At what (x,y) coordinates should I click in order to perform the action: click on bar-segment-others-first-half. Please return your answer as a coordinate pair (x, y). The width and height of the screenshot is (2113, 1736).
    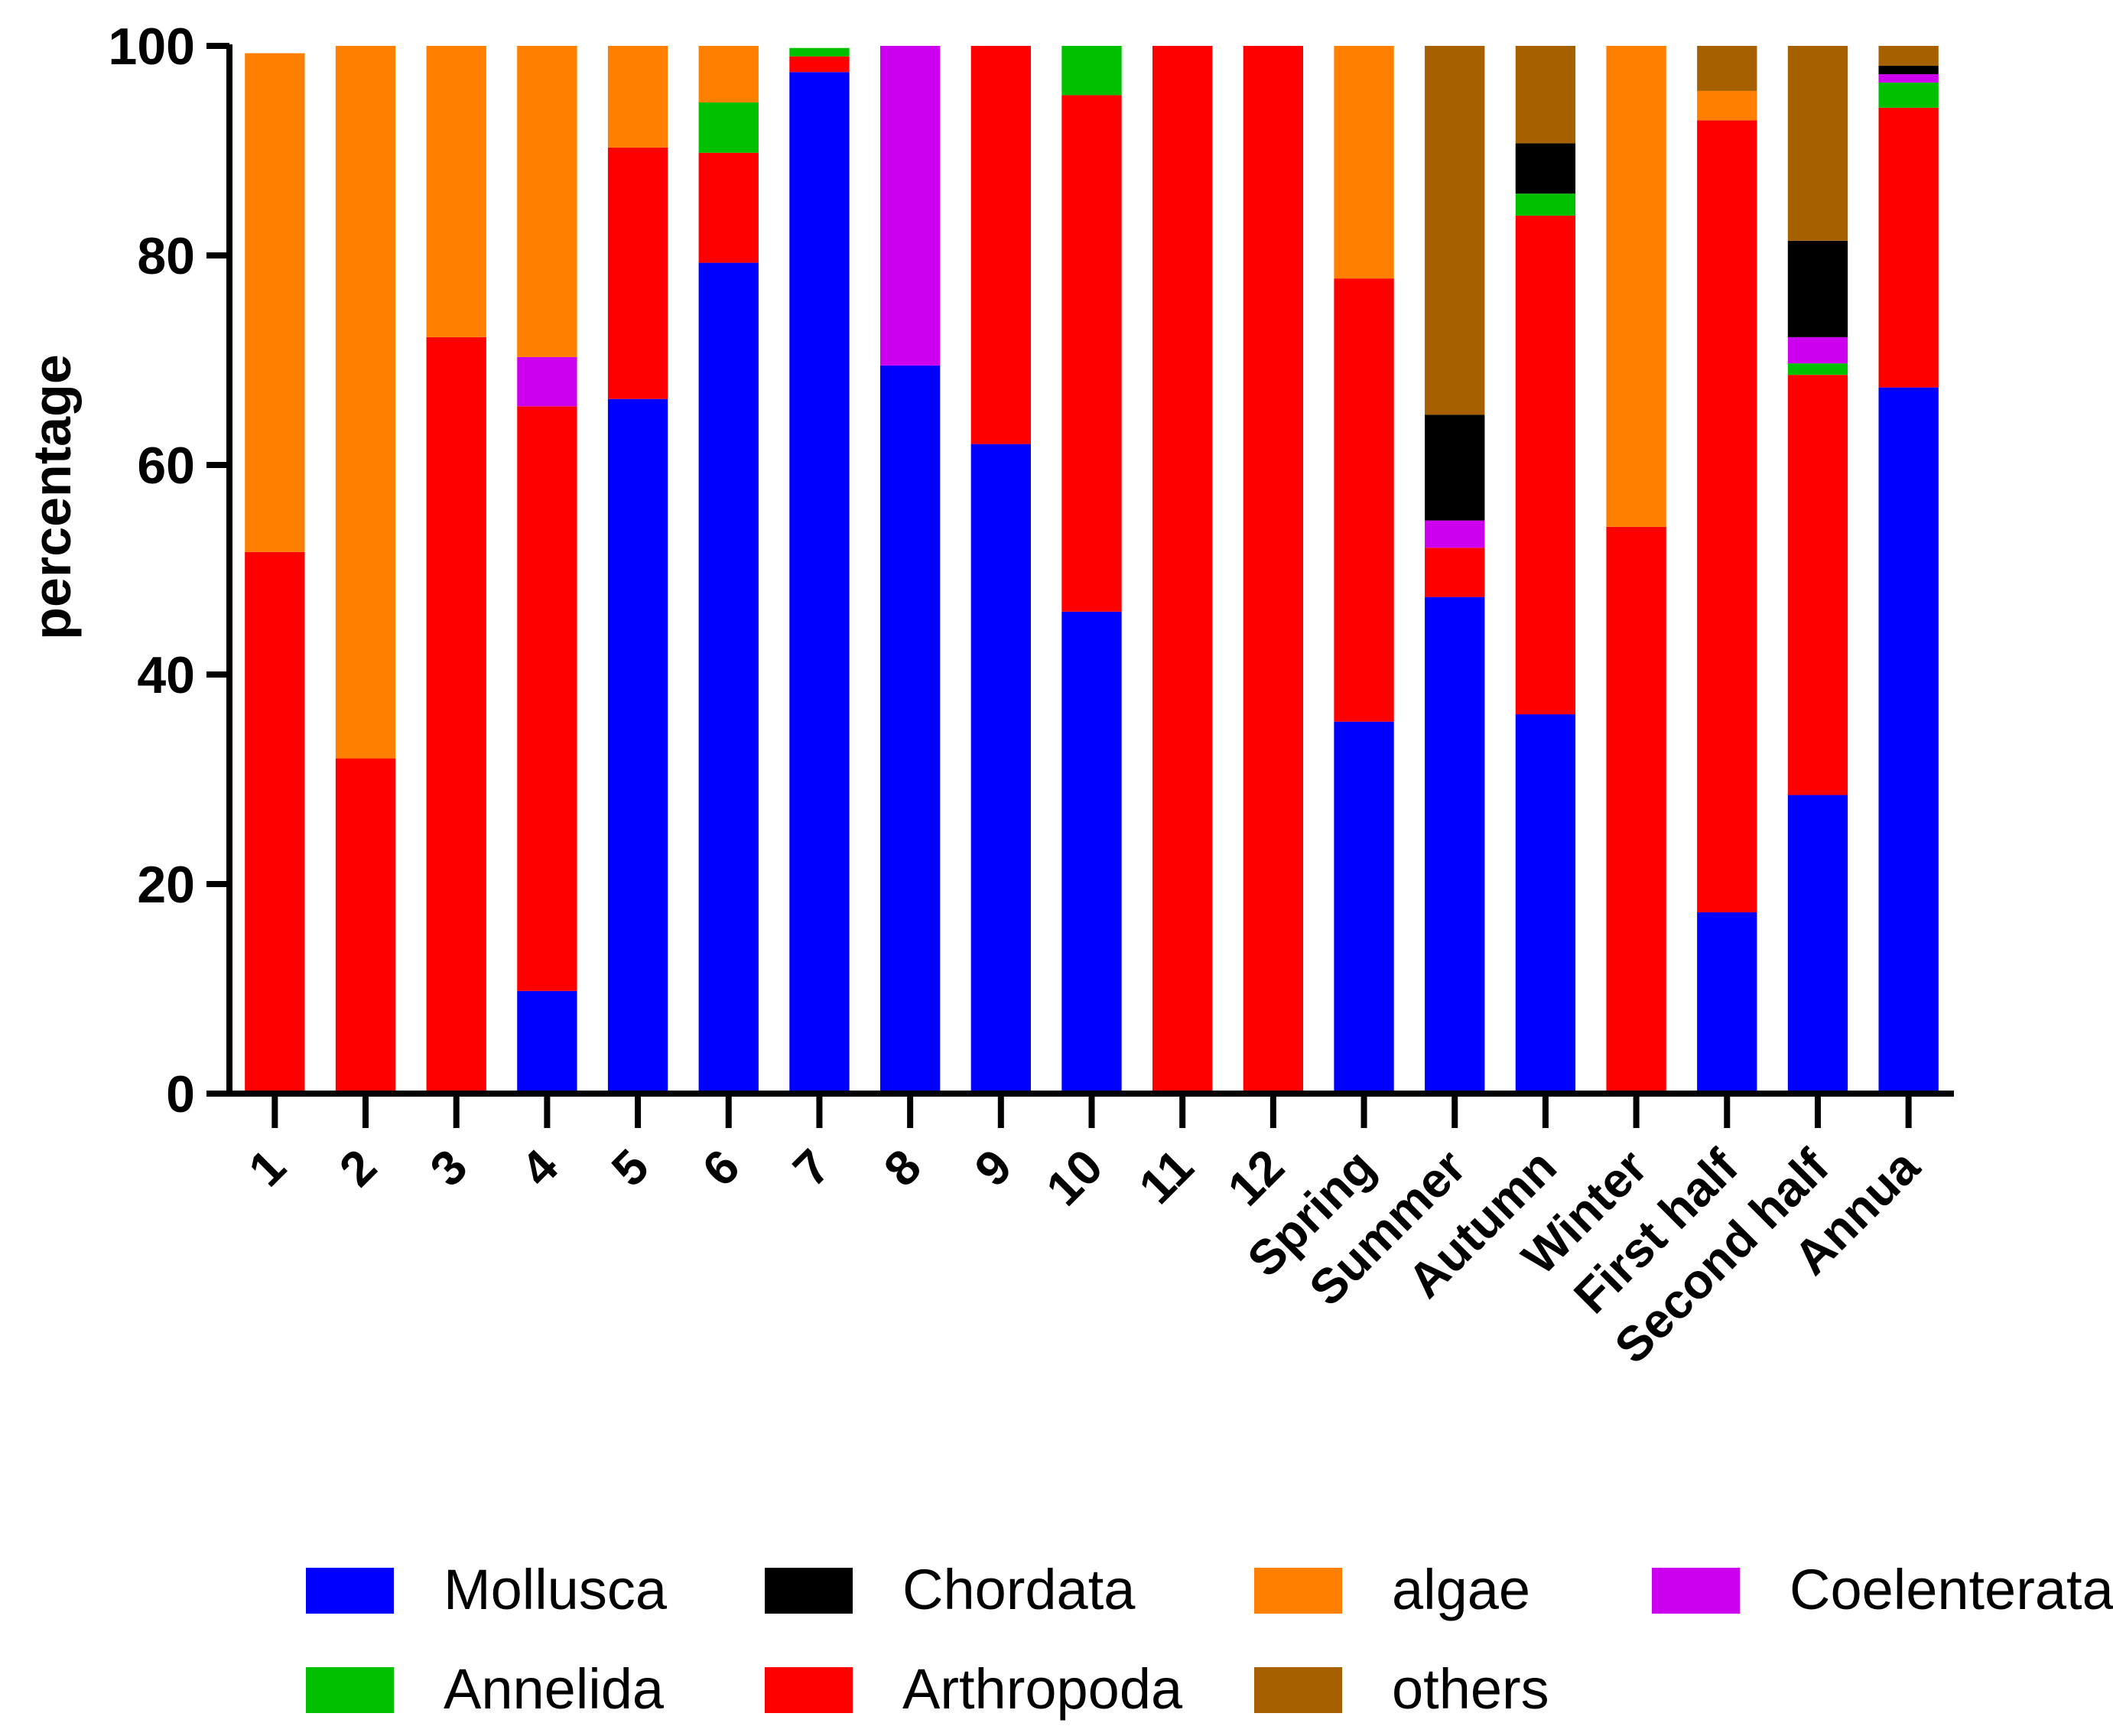
    Looking at the image, I should click on (1727, 68).